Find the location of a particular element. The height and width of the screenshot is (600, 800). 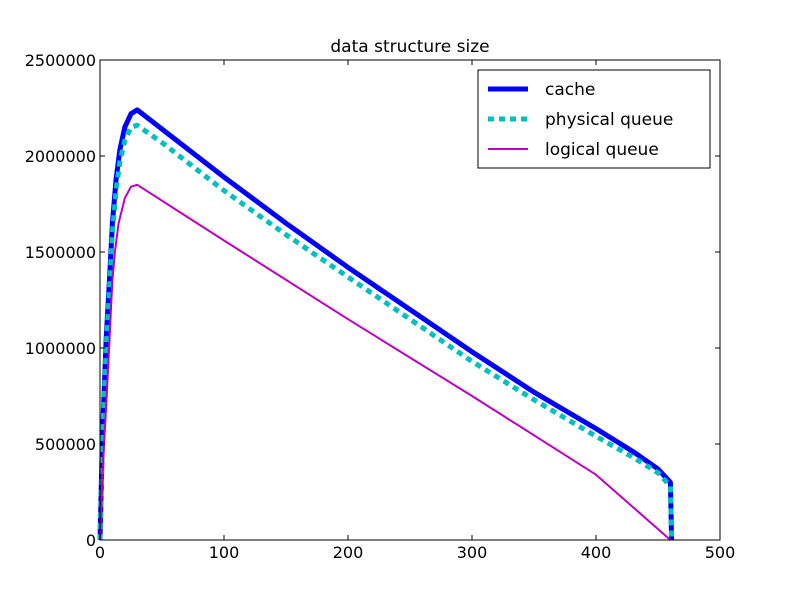

chart-title: data structure size is located at coordinates (409, 47).